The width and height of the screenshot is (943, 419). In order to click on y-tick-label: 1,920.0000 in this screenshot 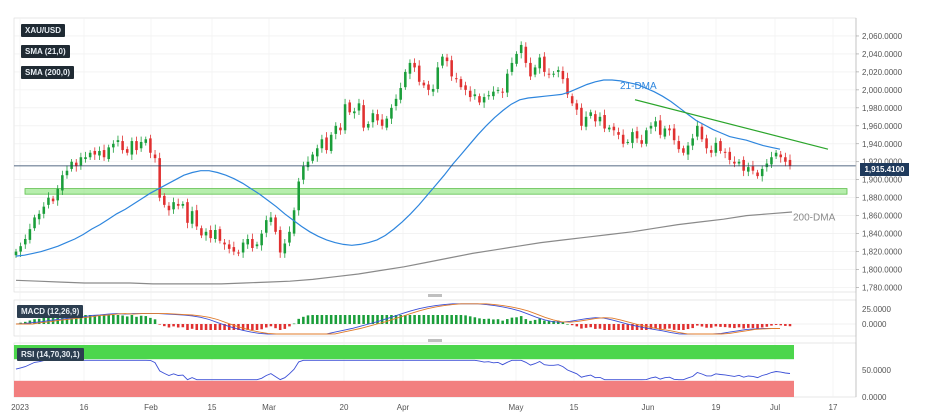, I will do `click(882, 162)`.